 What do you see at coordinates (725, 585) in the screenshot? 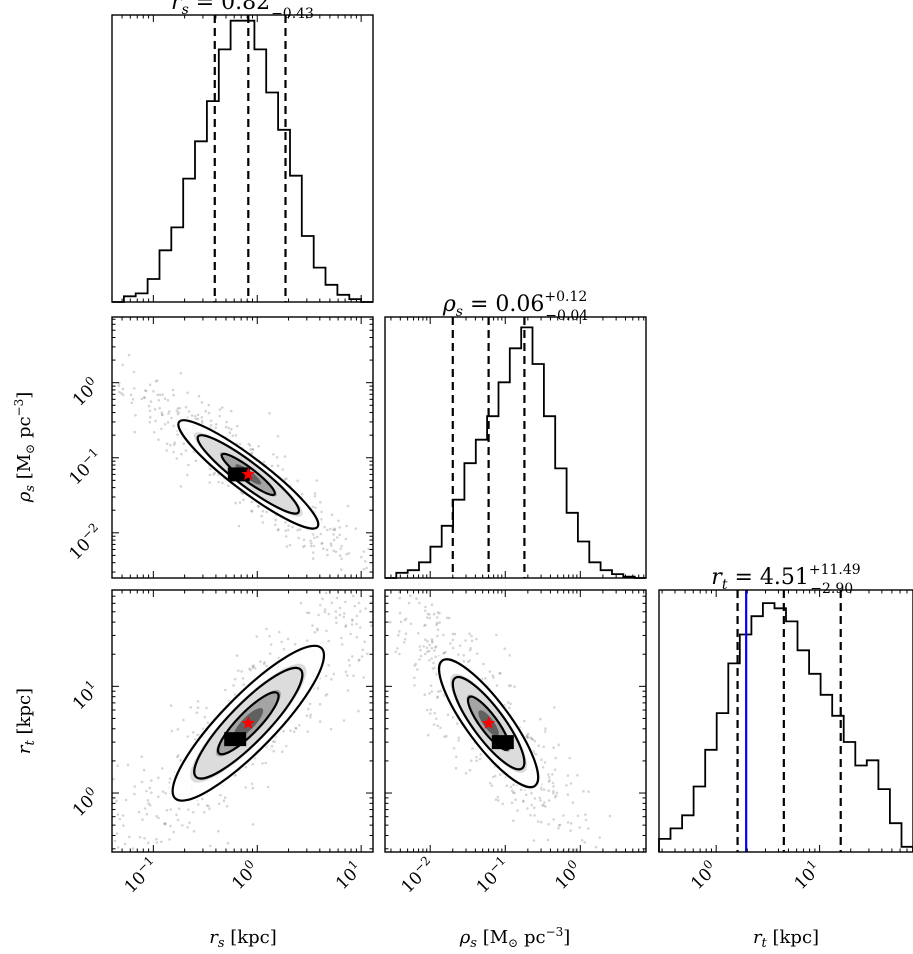
I see `title-sub: t` at bounding box center [725, 585].